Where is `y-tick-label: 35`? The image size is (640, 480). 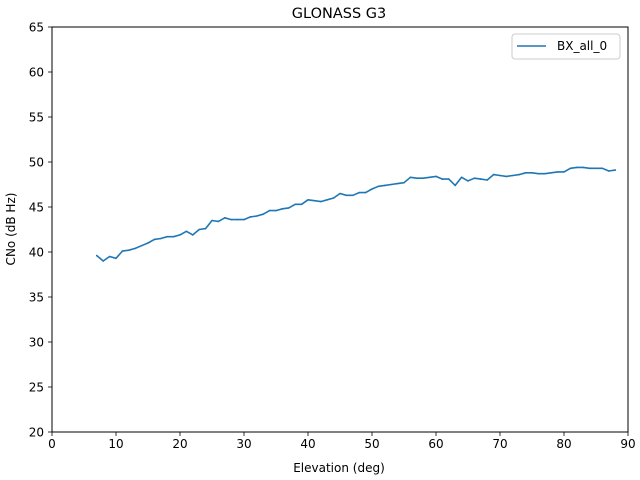
y-tick-label: 35 is located at coordinates (36, 298).